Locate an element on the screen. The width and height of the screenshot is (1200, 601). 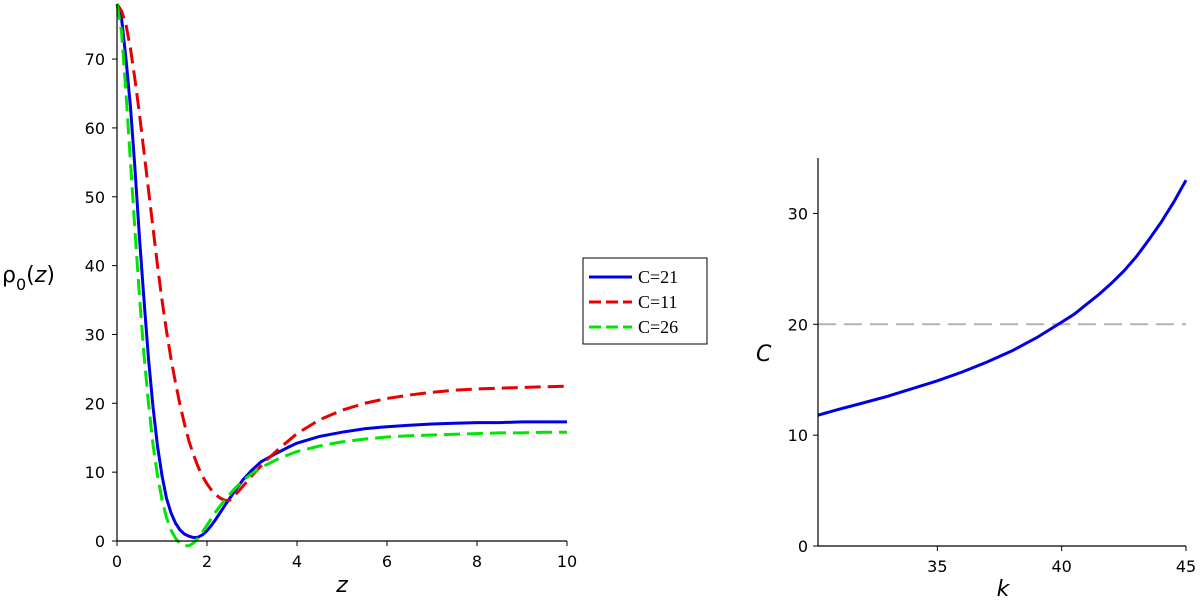
left-x-axis-label: z is located at coordinates (341, 585).